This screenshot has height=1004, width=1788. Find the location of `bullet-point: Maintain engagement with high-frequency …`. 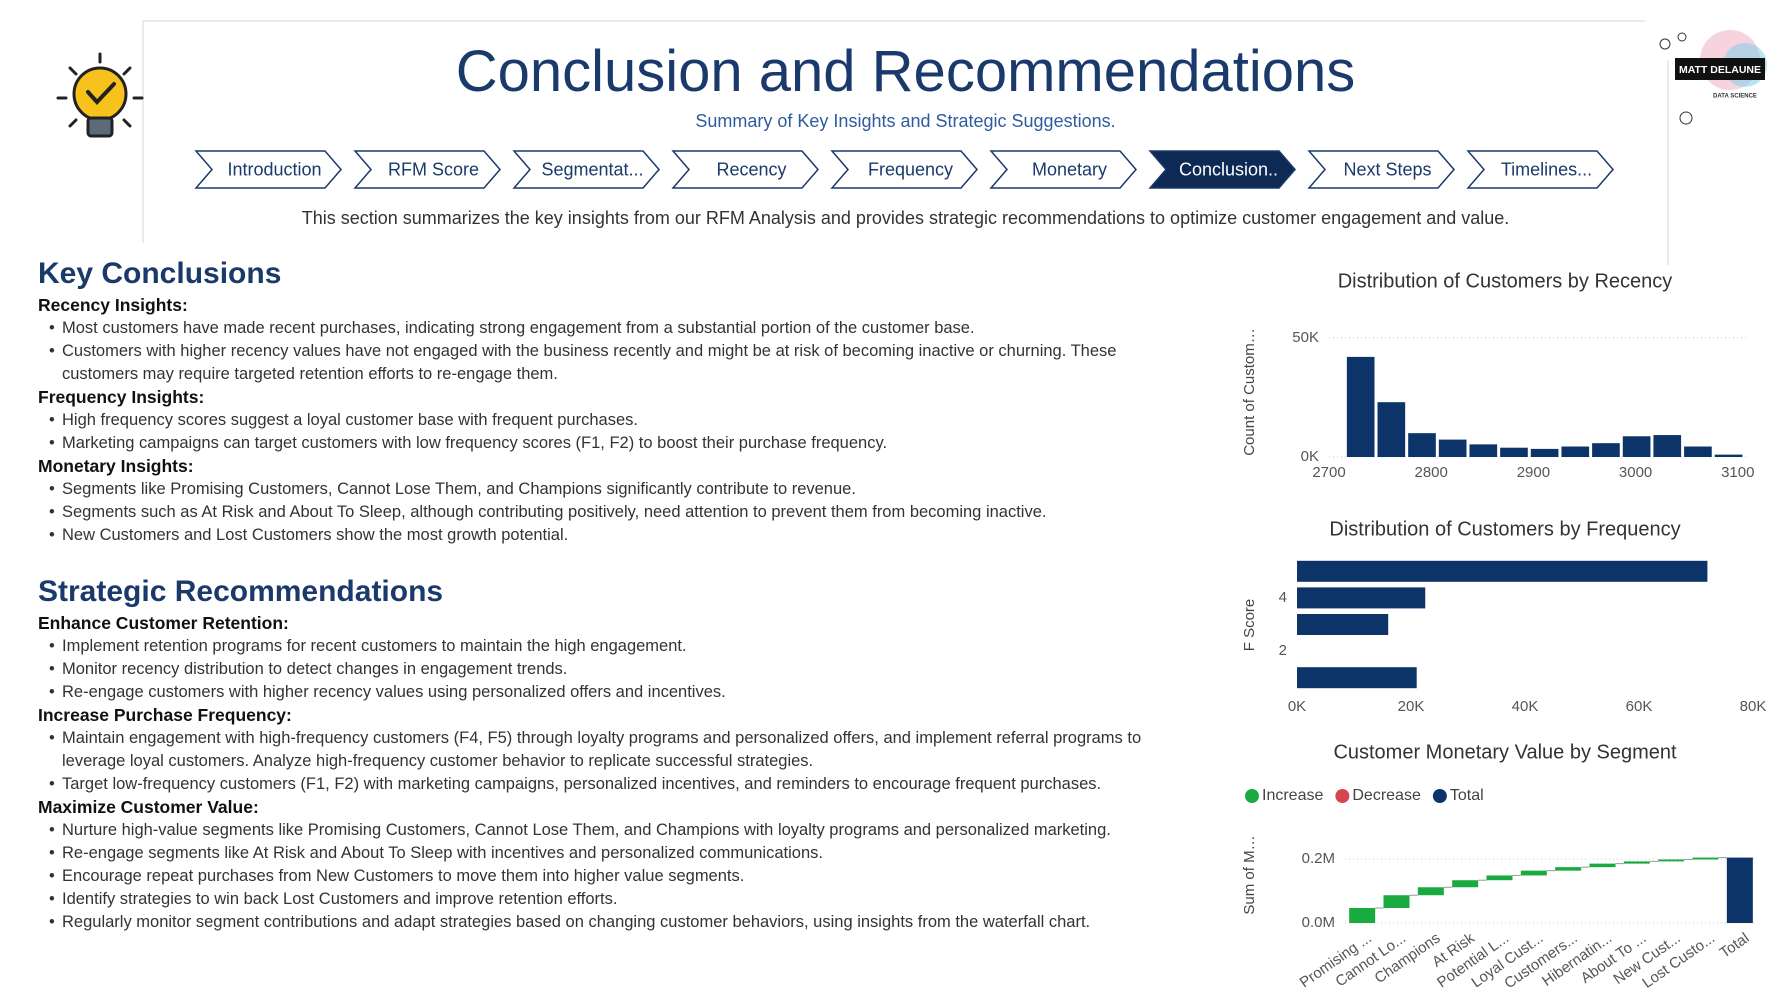

bullet-point: Maintain engagement with high-frequency … is located at coordinates (603, 750).